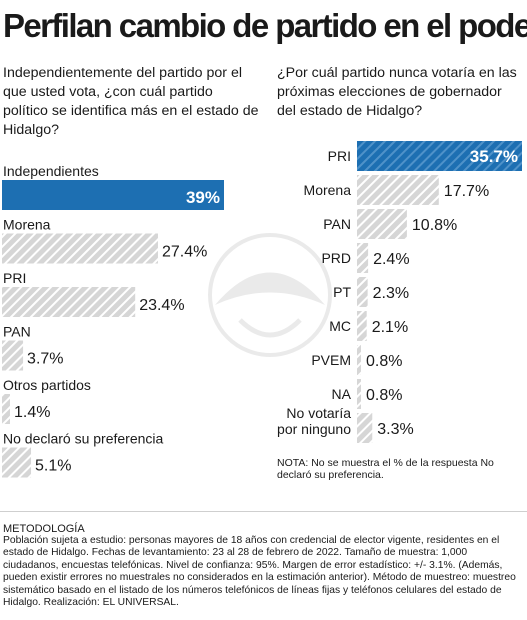 This screenshot has height=620, width=527. Describe the element at coordinates (337, 224) in the screenshot. I see `right-category-label: PAN` at that location.